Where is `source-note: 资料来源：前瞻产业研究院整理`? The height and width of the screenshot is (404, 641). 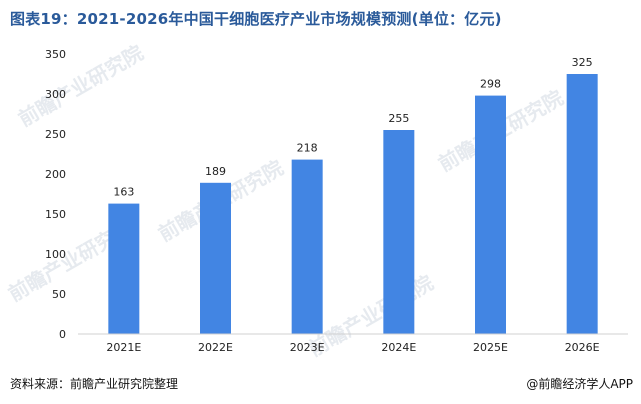
source-note: 资料来源：前瞻产业研究院整理 is located at coordinates (94, 384).